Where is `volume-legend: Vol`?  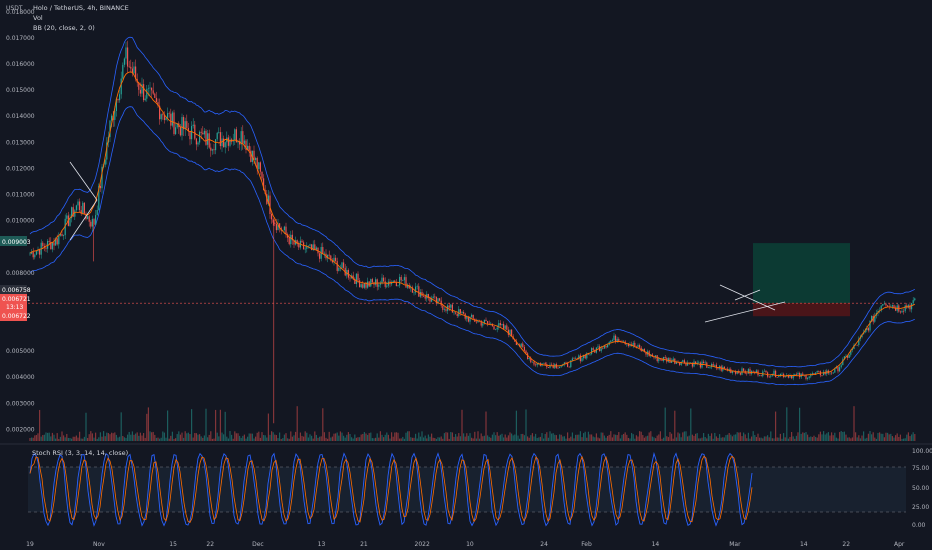
volume-legend: Vol is located at coordinates (38, 18).